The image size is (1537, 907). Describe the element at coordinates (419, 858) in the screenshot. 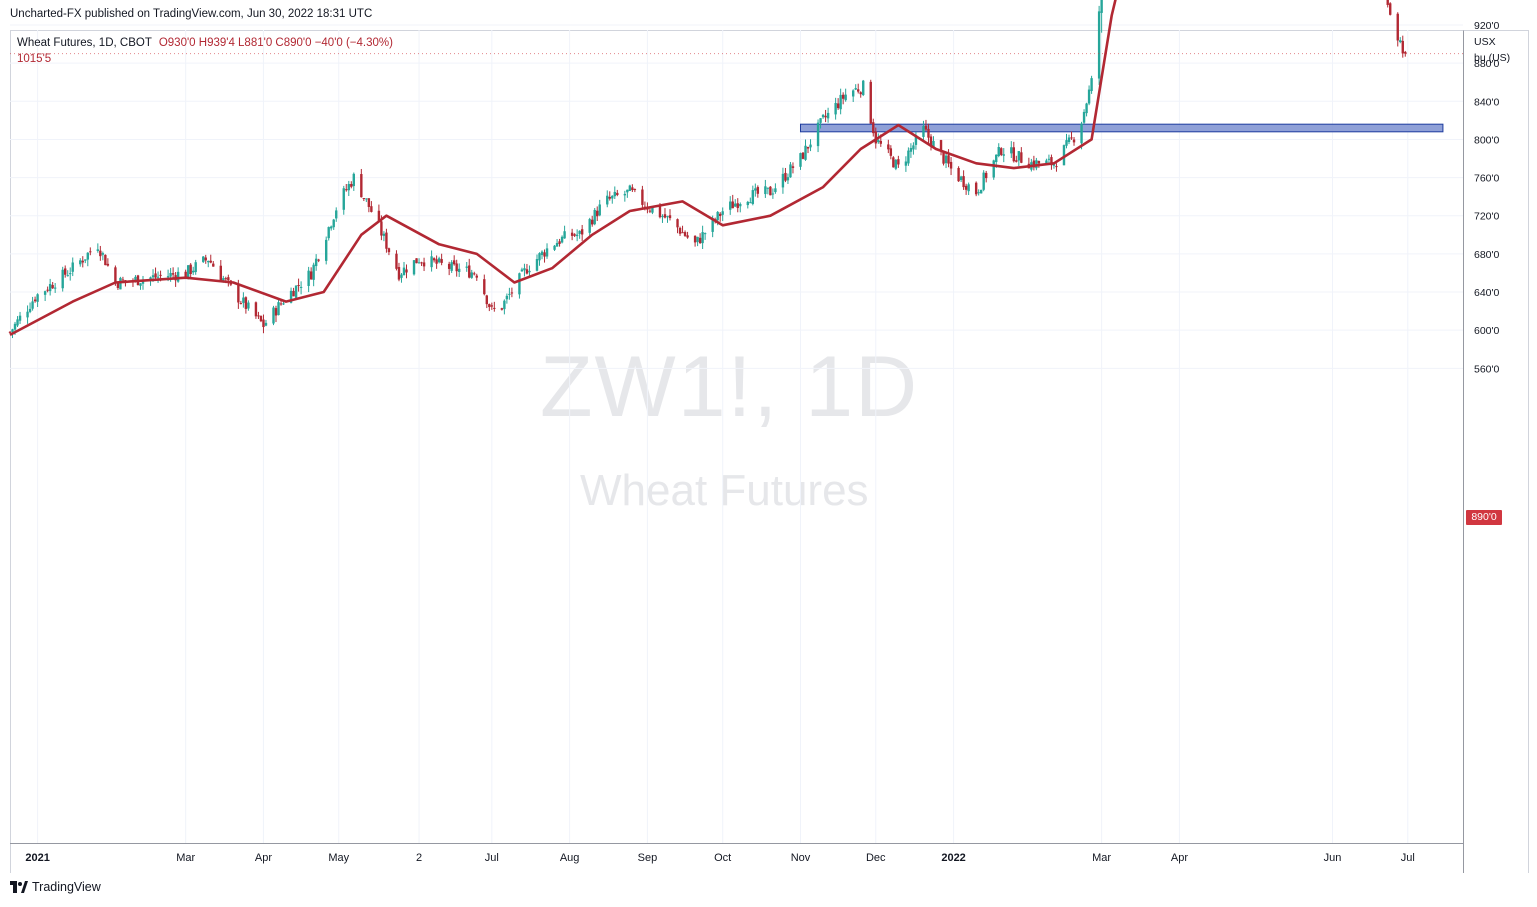

I see `x-tick-label: 2` at that location.